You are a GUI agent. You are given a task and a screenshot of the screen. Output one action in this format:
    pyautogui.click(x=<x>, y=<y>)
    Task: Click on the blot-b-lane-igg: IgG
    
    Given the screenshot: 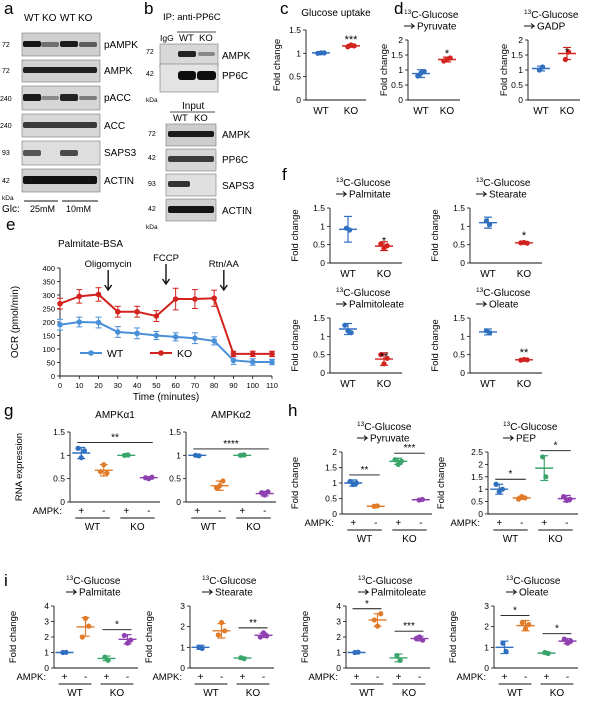 What is the action you would take?
    pyautogui.click(x=167, y=38)
    